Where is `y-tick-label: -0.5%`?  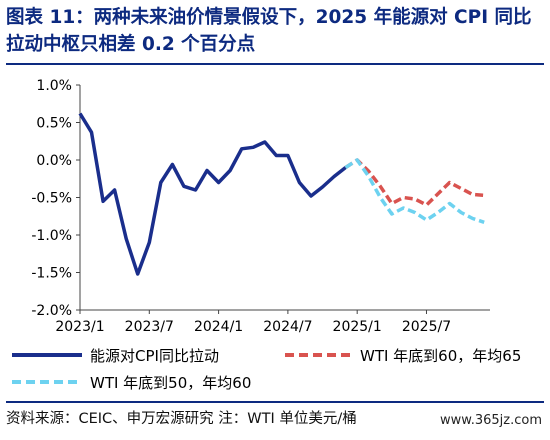 y-tick-label: -0.5% is located at coordinates (51, 199).